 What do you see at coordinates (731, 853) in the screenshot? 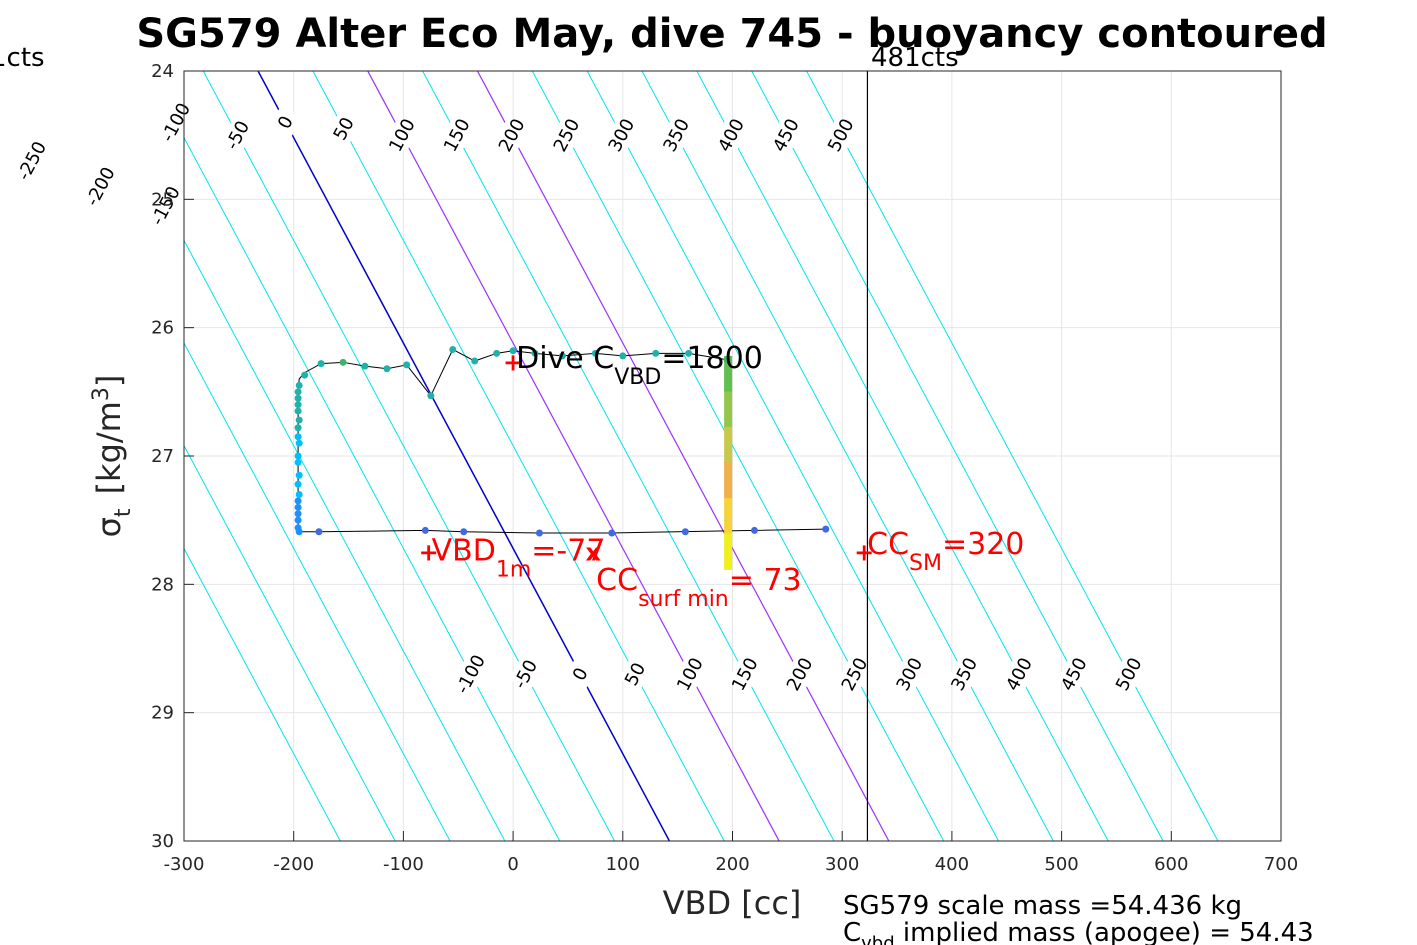
I see `x-ticks: -300 -200 -100 0 100 200 300 400 500 600 700` at bounding box center [731, 853].